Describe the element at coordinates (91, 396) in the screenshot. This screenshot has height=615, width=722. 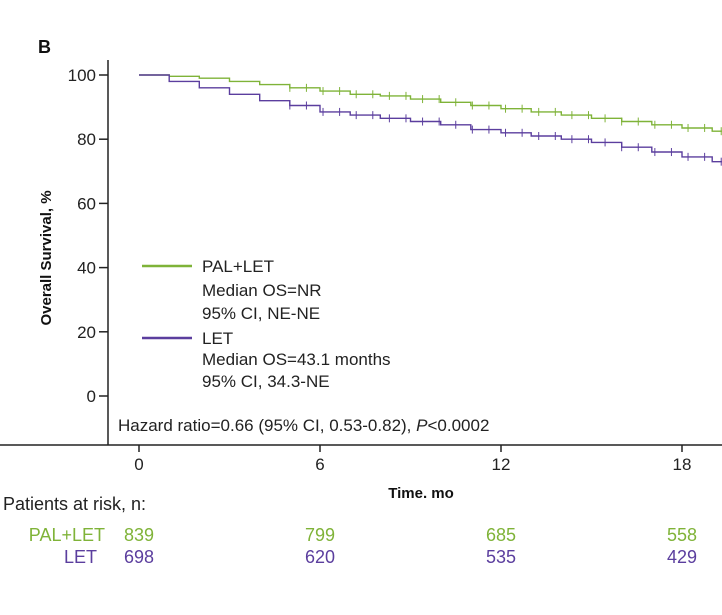
I see `y-tick-label: 0` at that location.